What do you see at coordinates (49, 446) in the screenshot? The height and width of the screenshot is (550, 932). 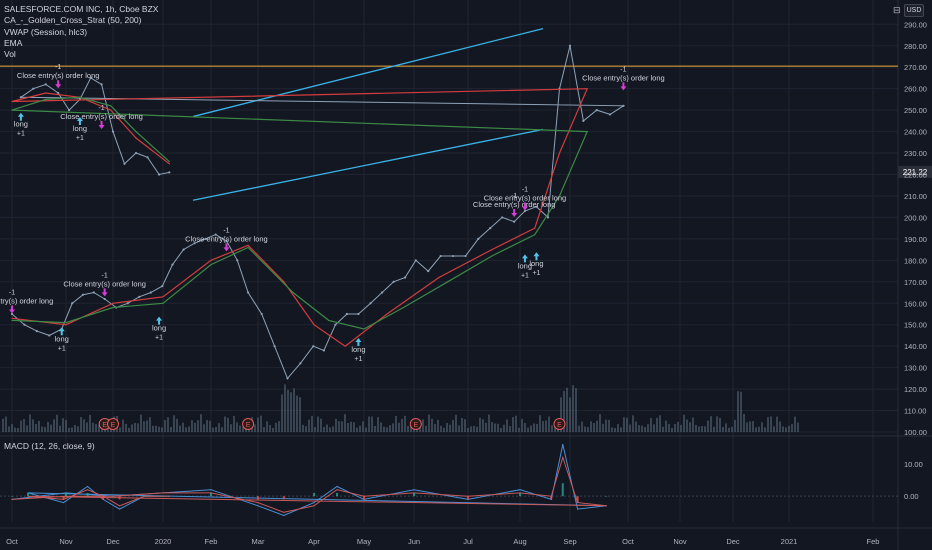 I see `macd-legend: MACD (12, 26, close, 9)` at bounding box center [49, 446].